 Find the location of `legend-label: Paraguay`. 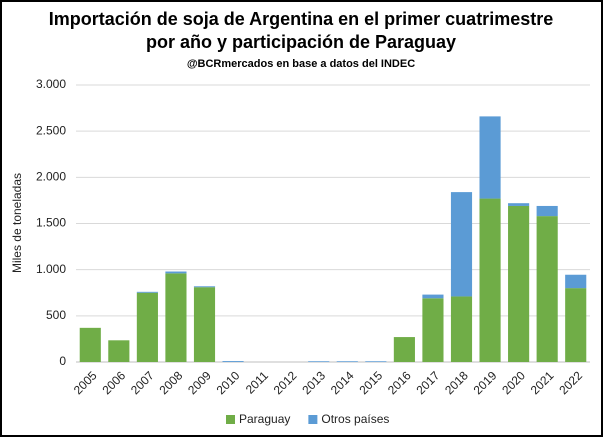

legend-label: Paraguay is located at coordinates (264, 419).